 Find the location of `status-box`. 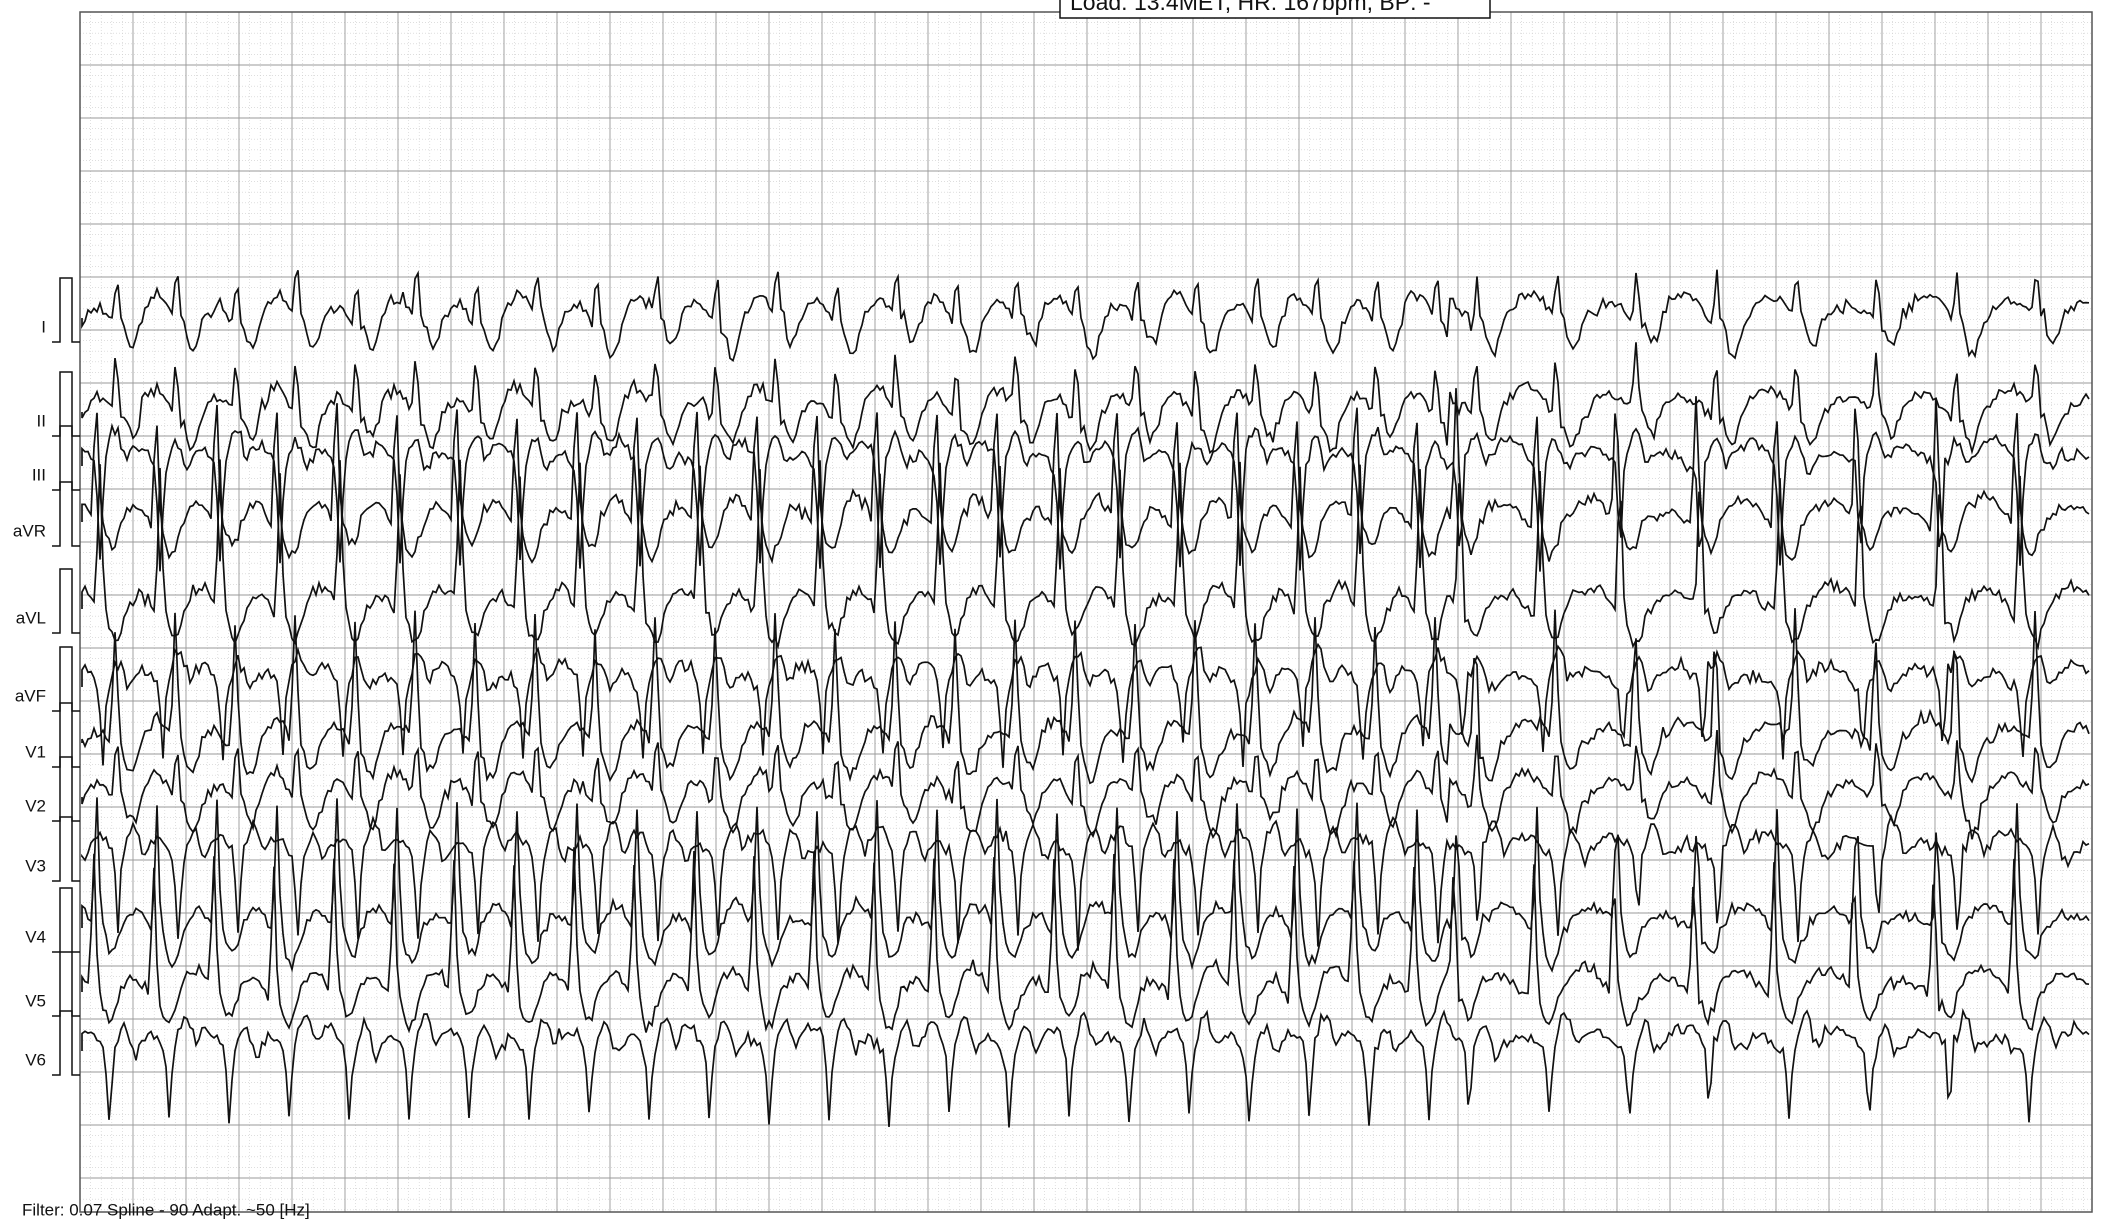

status-box is located at coordinates (1275, 9).